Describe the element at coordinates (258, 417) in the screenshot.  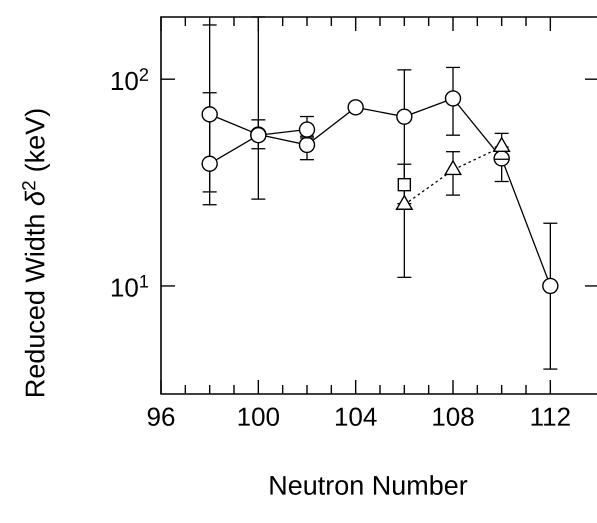
I see `x-tick-label: 100` at that location.